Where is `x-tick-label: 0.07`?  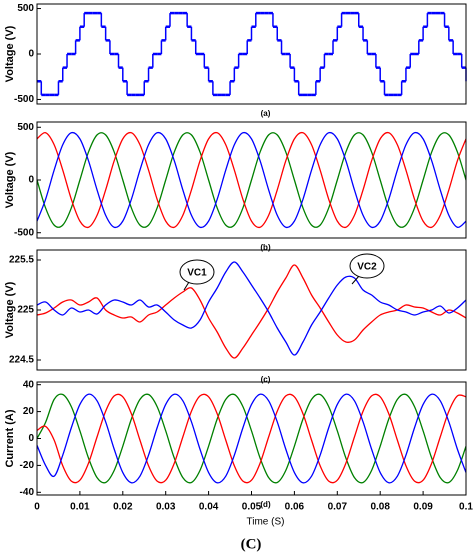
x-tick-label: 0.07 is located at coordinates (338, 507).